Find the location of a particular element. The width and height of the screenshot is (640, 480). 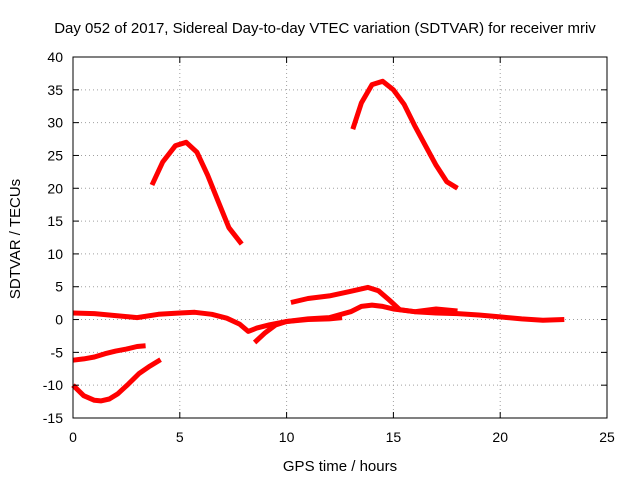

series-line-baseline-c is located at coordinates (374, 299).